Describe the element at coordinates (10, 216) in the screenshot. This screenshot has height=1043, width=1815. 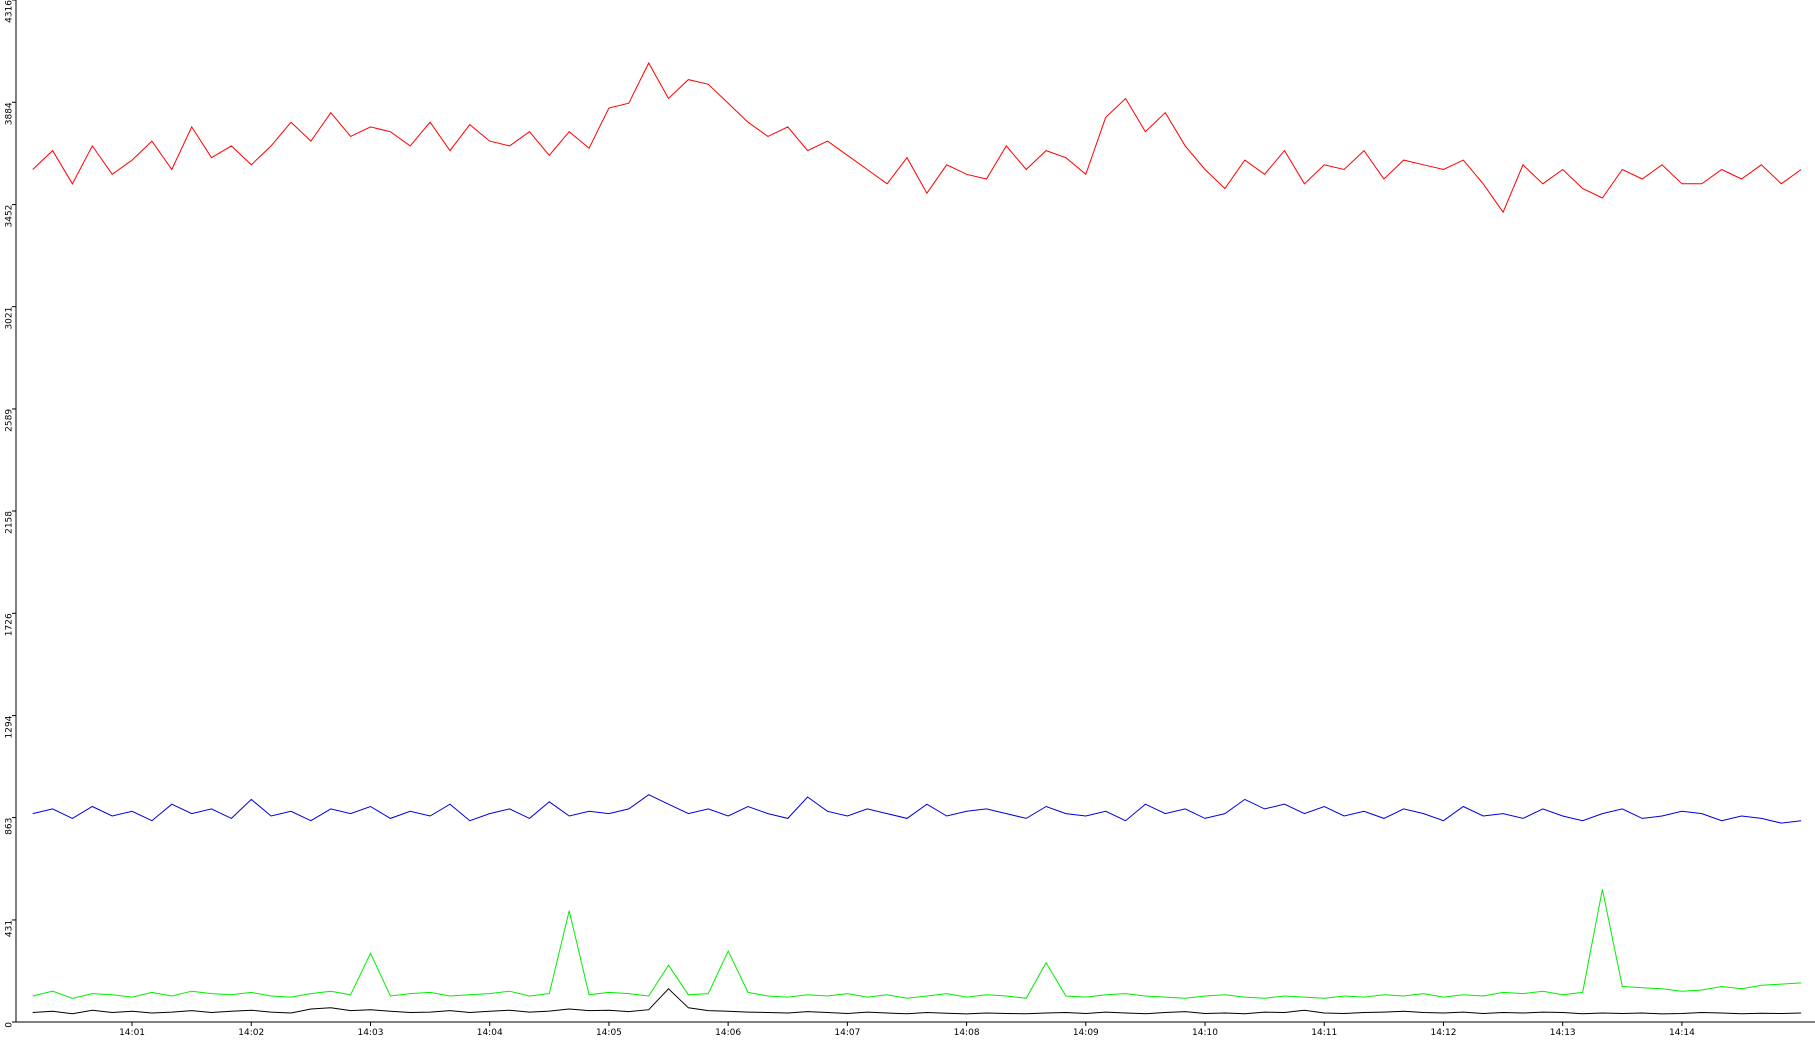
I see `y-tick-label: 3452` at that location.